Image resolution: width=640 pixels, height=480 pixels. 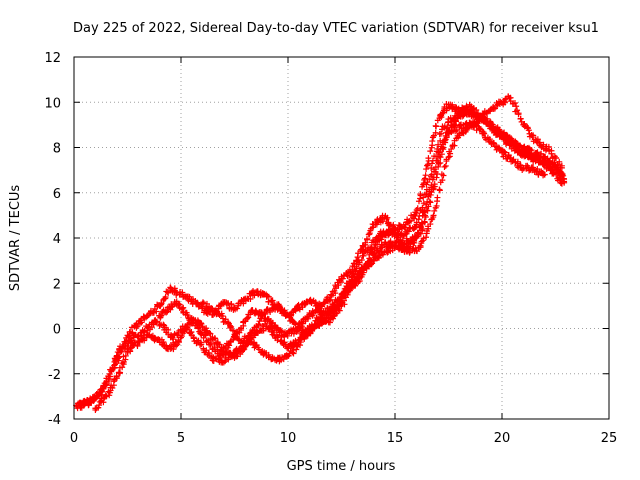 What do you see at coordinates (181, 438) in the screenshot?
I see `x-tick-label: 5` at bounding box center [181, 438].